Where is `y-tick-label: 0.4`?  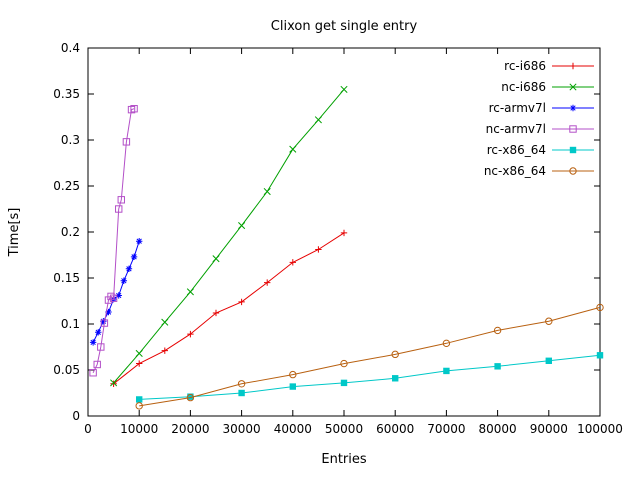 y-tick-label: 0.4 is located at coordinates (70, 48).